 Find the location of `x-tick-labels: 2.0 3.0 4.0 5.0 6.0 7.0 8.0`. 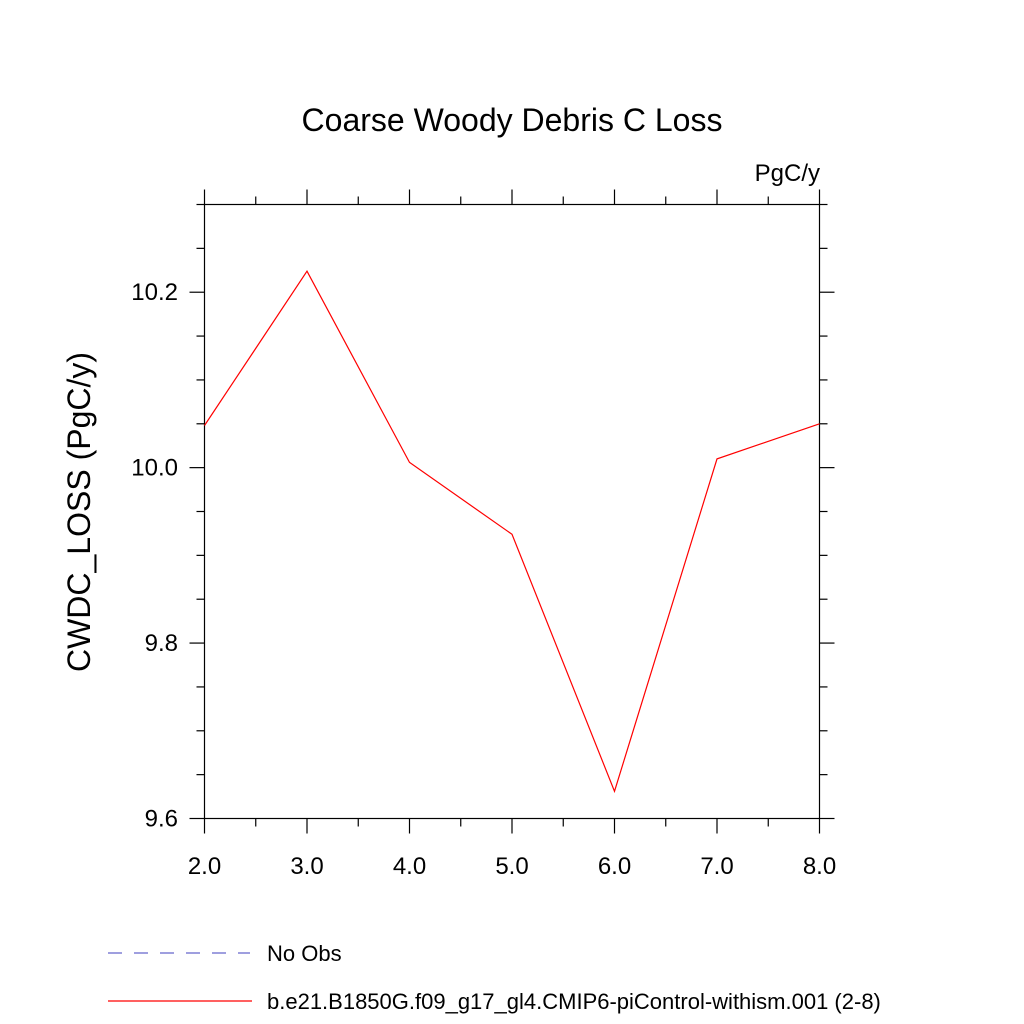

x-tick-labels: 2.0 3.0 4.0 5.0 6.0 7.0 8.0 is located at coordinates (512, 866).